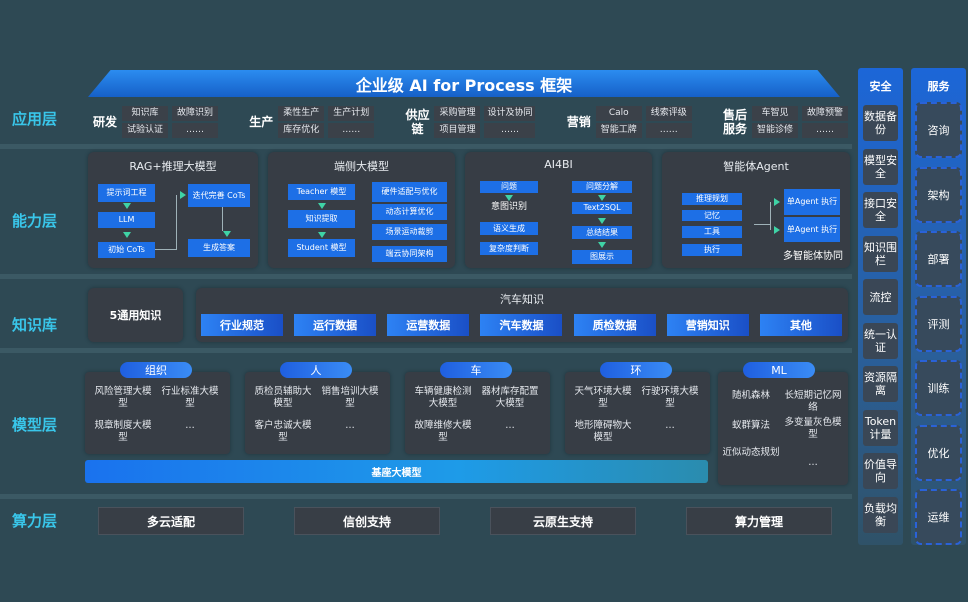 The height and width of the screenshot is (602, 968). I want to click on app-item: 采购管理, so click(457, 113).